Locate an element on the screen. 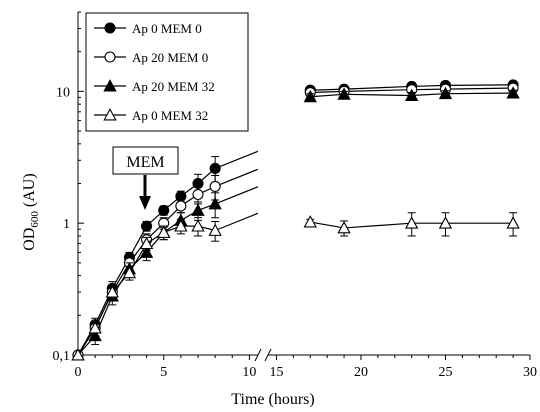 This screenshot has height=412, width=540. y-tick-label: 0,1 is located at coordinates (62, 356).